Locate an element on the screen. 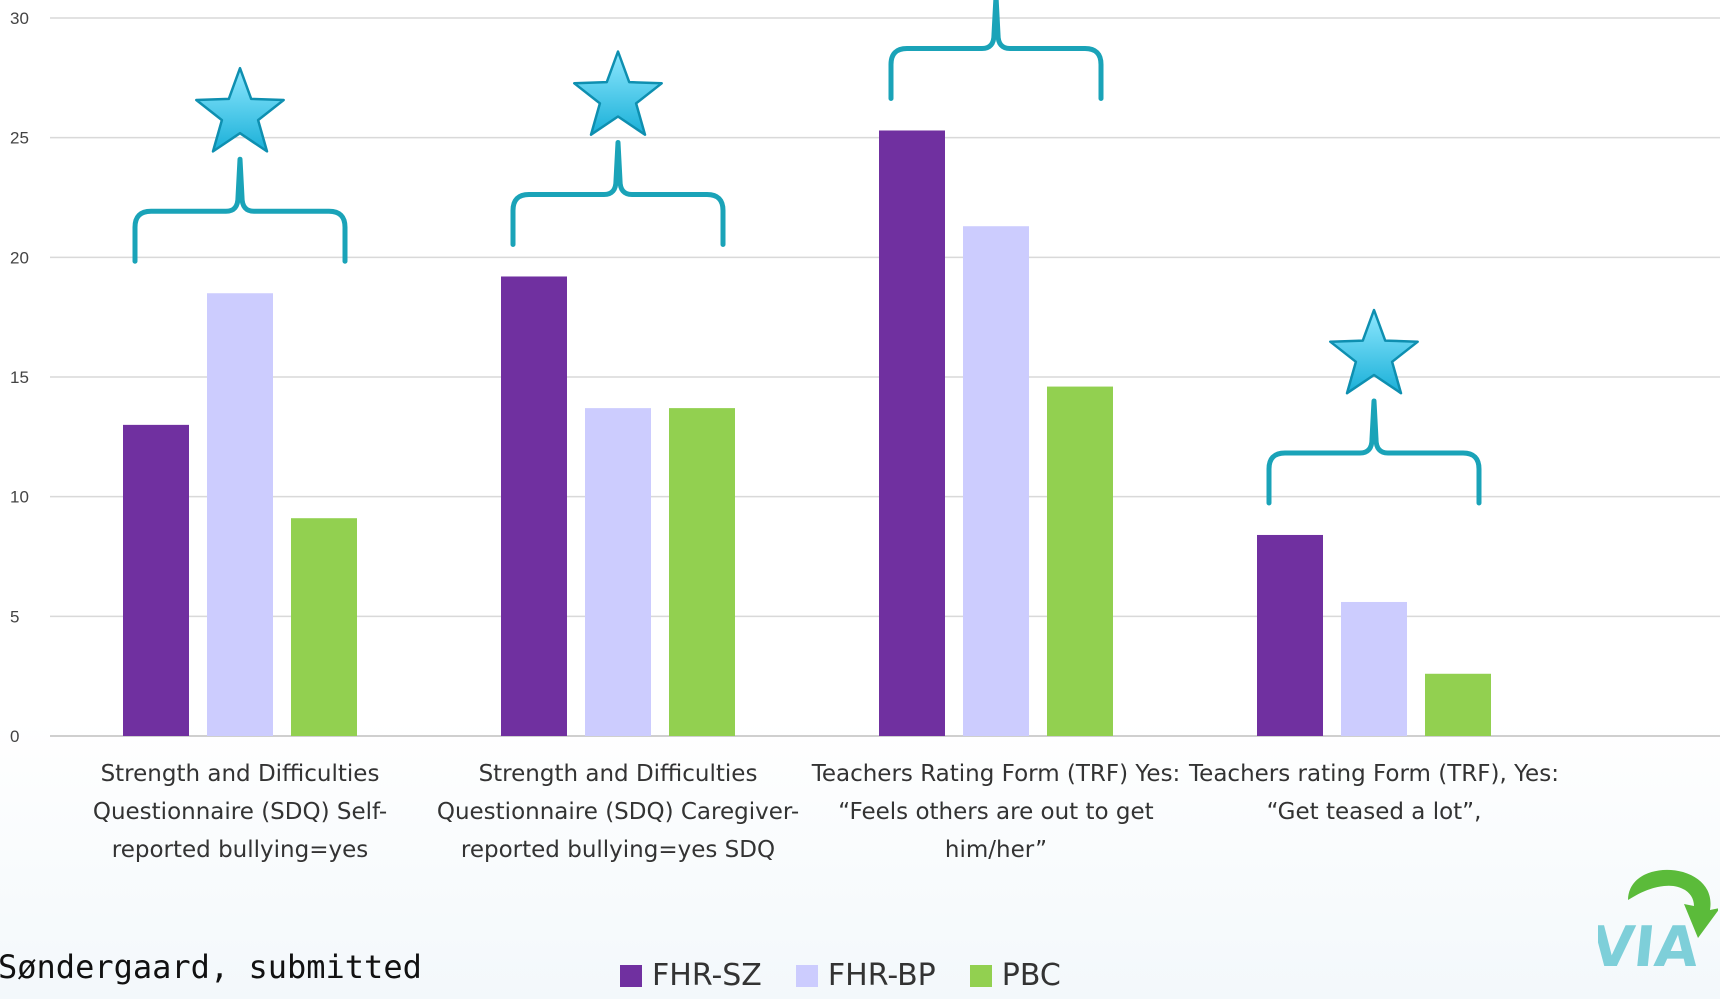 The image size is (1720, 999). x-category-label-line: Questionnaire (SDQ) Caregiver- is located at coordinates (618, 812).